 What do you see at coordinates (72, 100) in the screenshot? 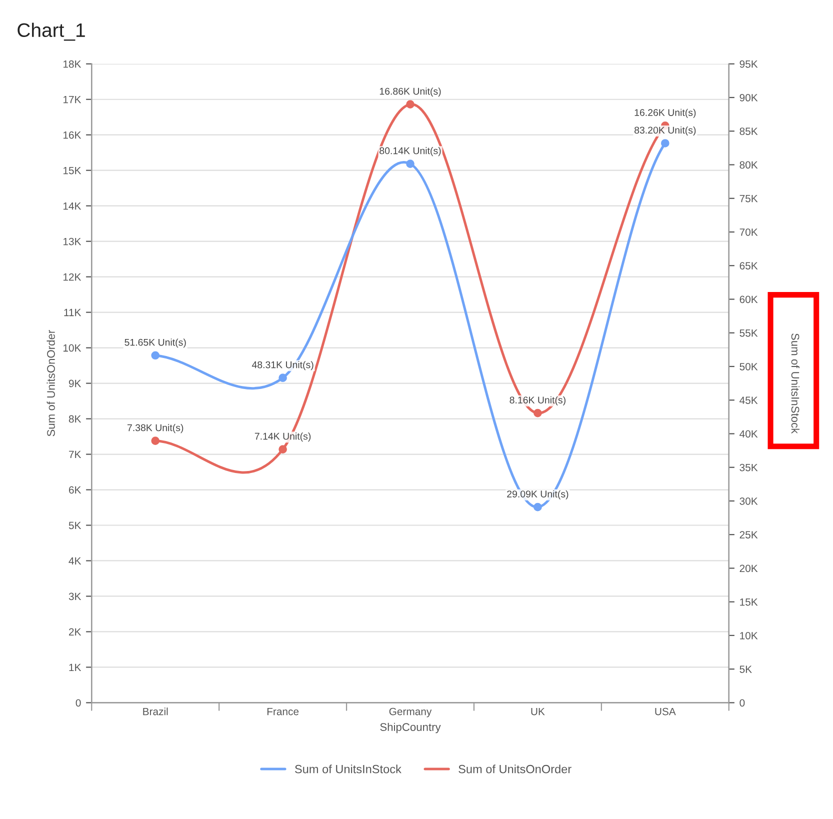
I see `y-tick-label: 17K` at bounding box center [72, 100].